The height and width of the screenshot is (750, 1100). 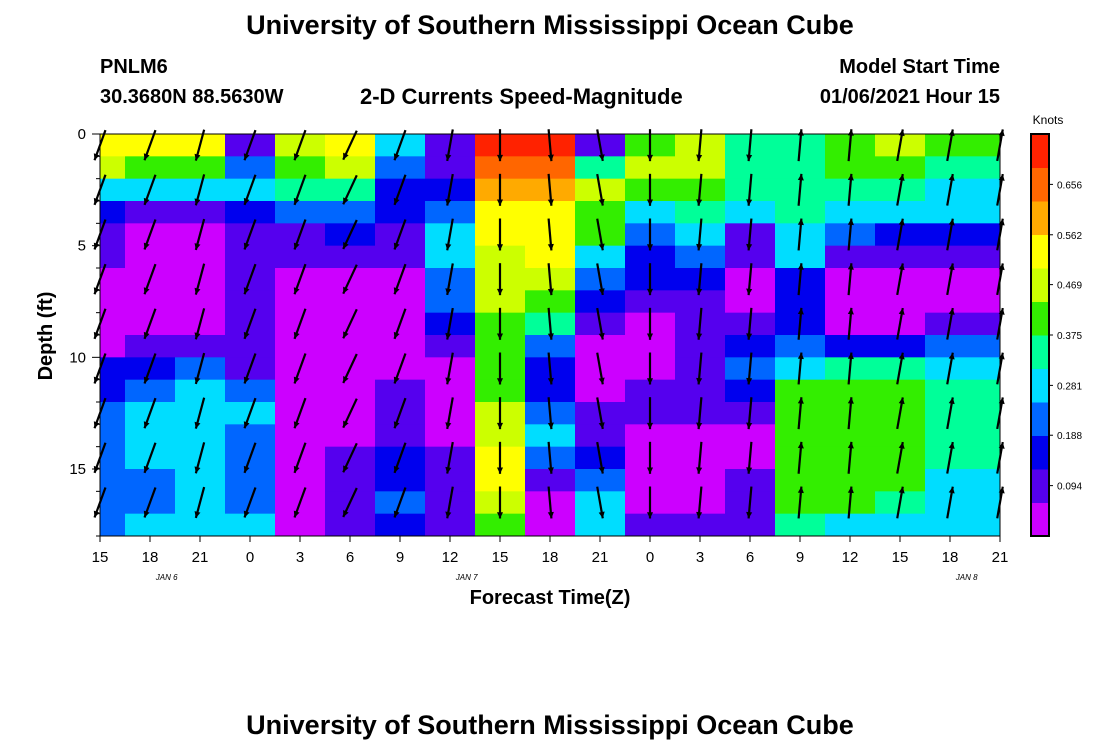 What do you see at coordinates (1069, 286) in the screenshot?
I see `colorbar-tick-label: 0.469` at bounding box center [1069, 286].